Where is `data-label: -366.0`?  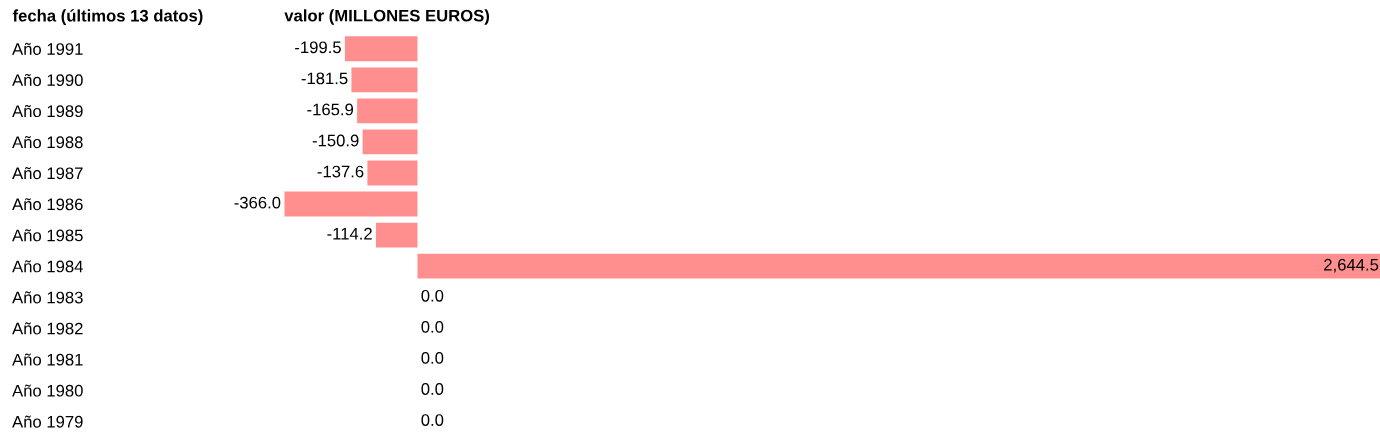 data-label: -366.0 is located at coordinates (257, 202).